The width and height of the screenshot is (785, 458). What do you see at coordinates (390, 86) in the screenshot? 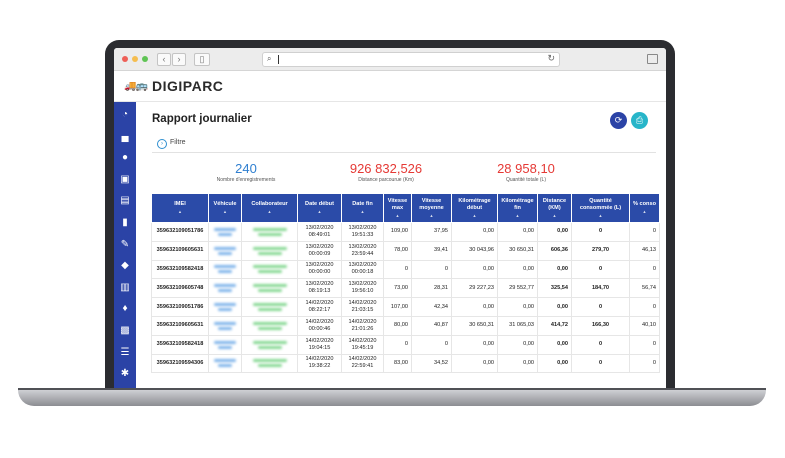
I see `app-header: 🚚🚌 DIGIPARC` at bounding box center [390, 86].